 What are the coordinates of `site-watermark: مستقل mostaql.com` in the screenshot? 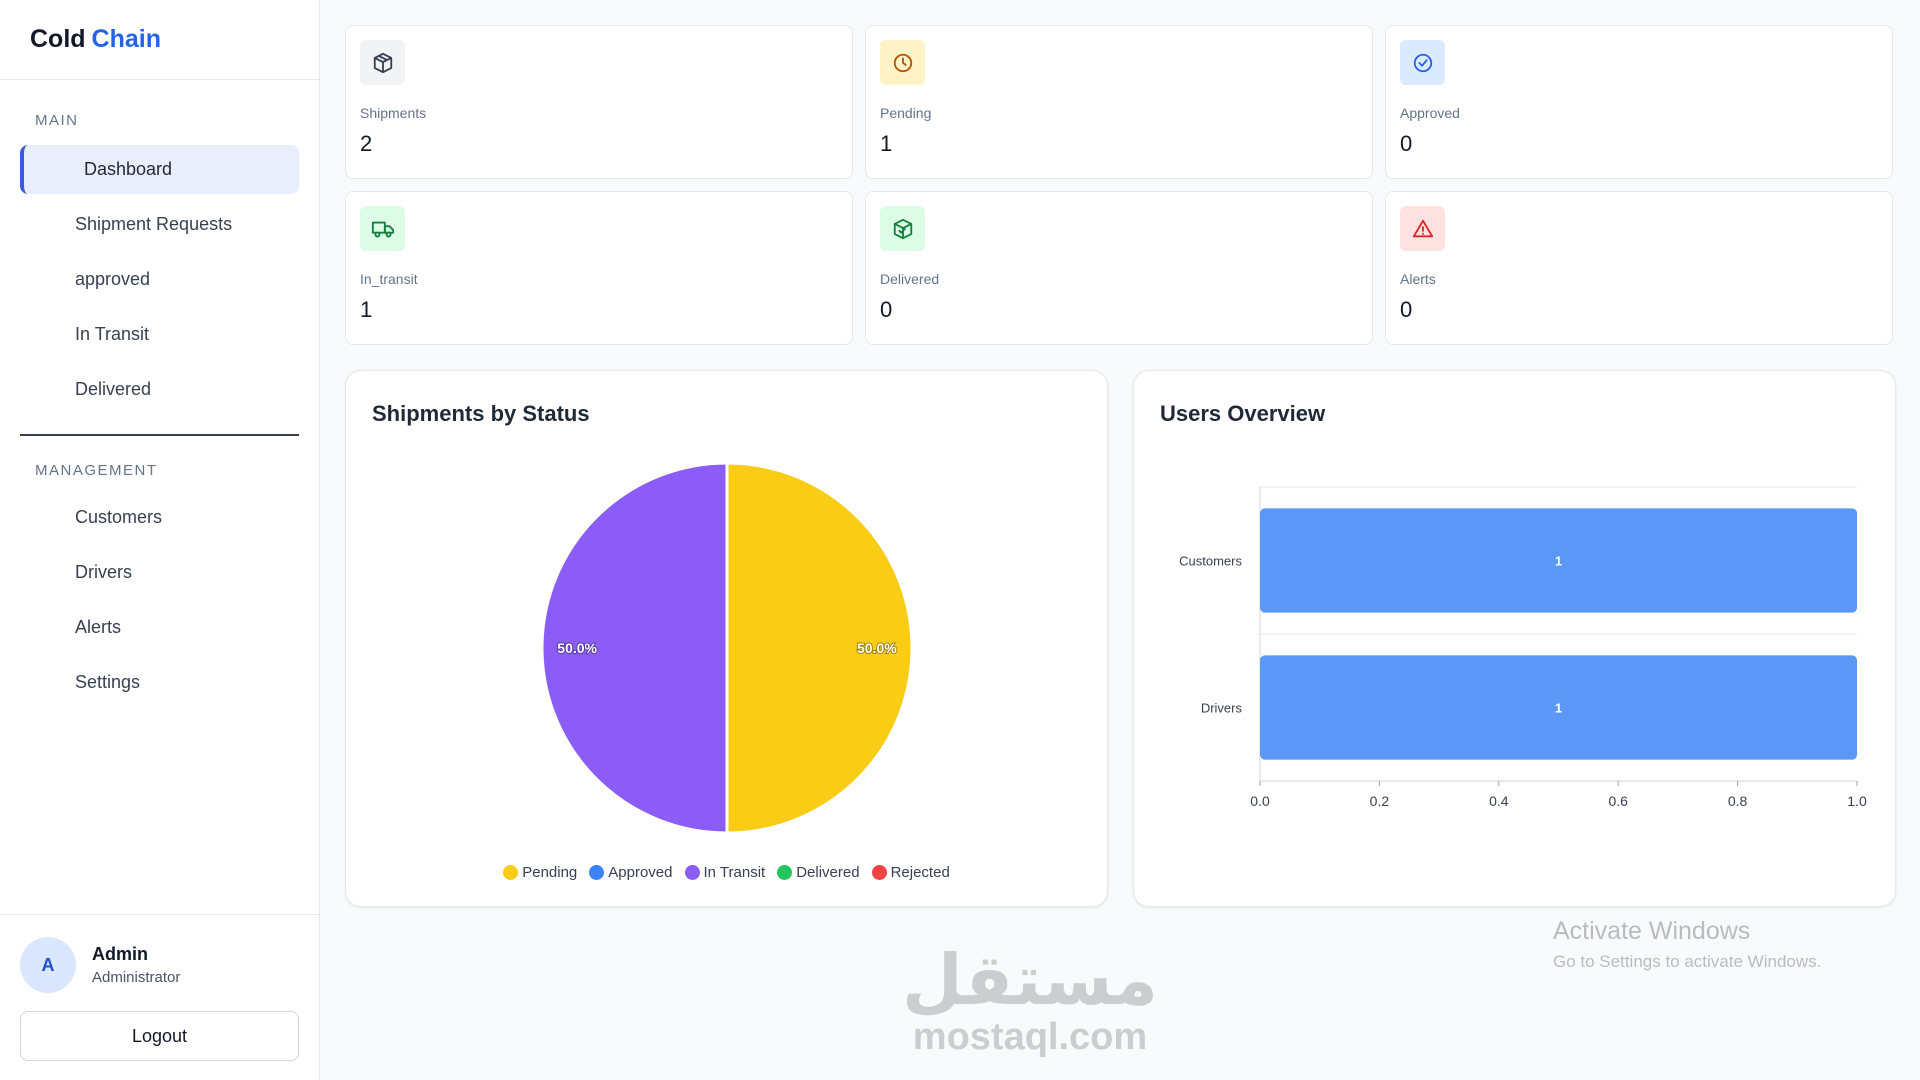 It's located at (1030, 1002).